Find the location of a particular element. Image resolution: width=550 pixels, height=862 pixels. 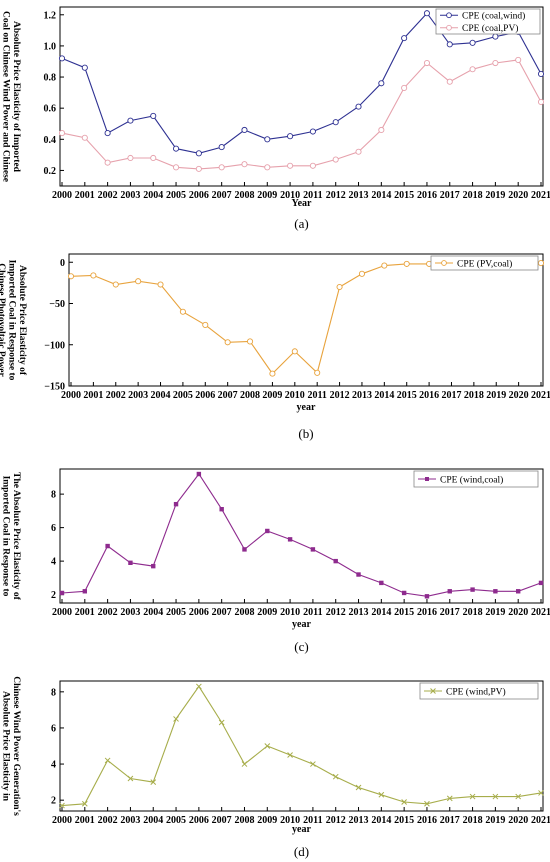

x-tick-label: 2014 is located at coordinates (381, 195).